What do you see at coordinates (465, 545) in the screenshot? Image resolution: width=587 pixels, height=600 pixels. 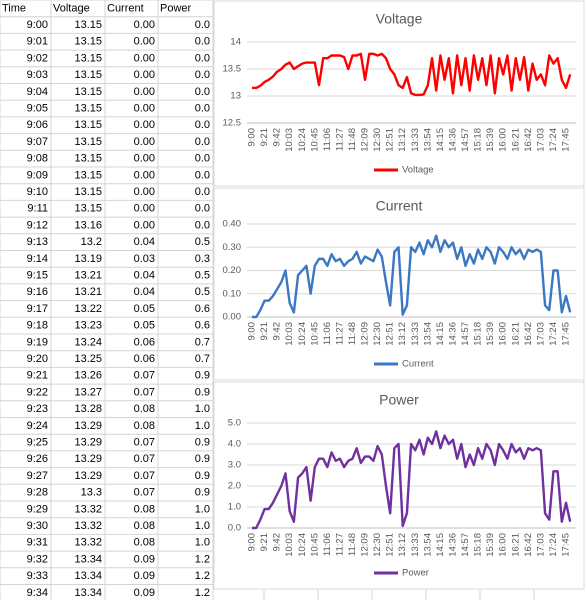 I see `x-tick-label: 14:57` at bounding box center [465, 545].